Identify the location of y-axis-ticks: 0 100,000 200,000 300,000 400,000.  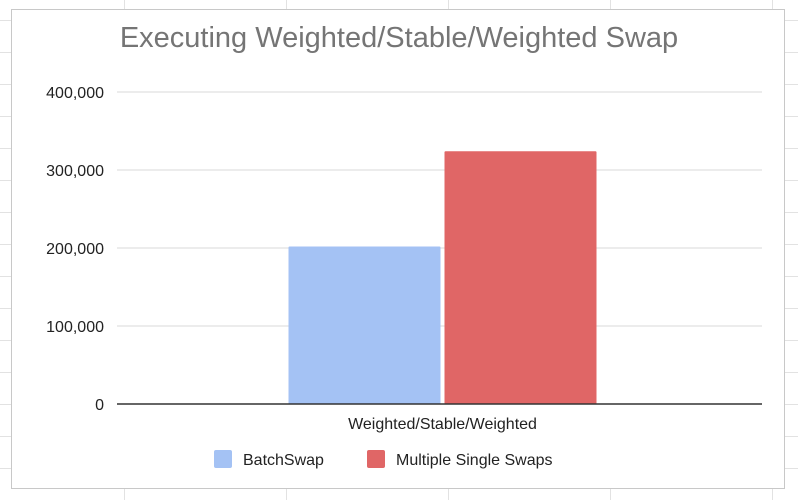
(75, 249).